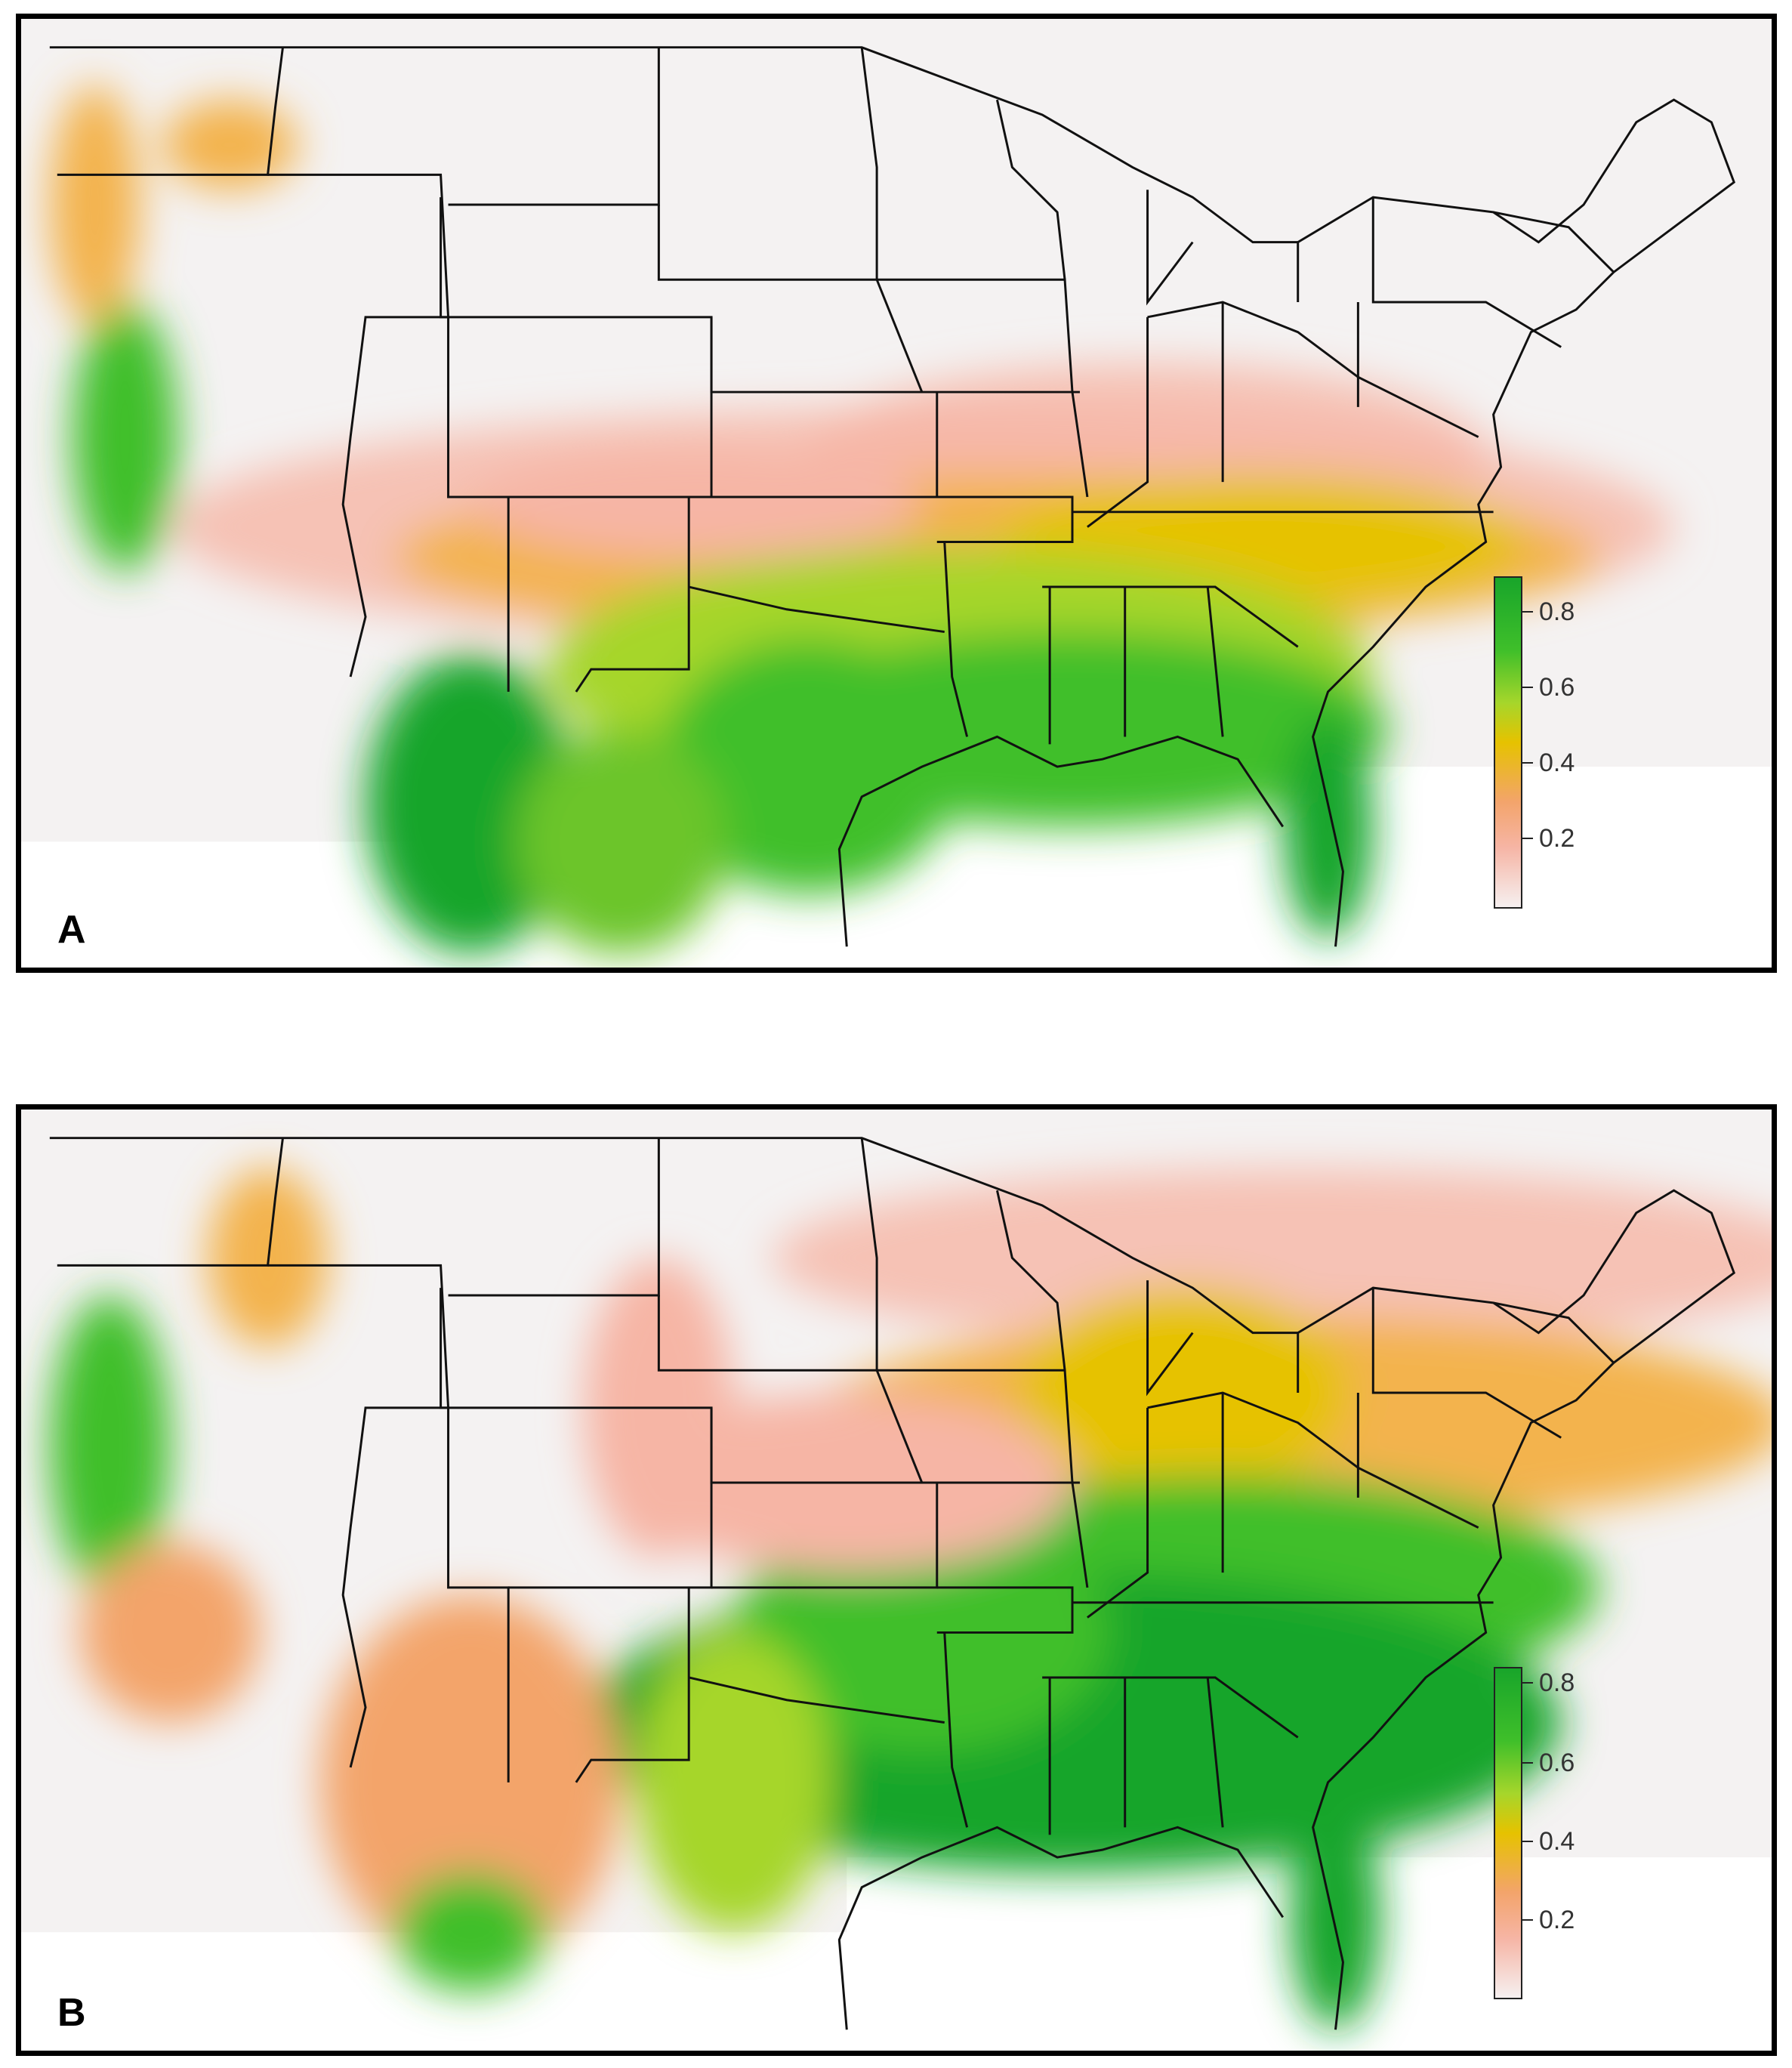 Image resolution: width=1792 pixels, height=2068 pixels. What do you see at coordinates (1508, 742) in the screenshot?
I see `legend-colorbar-a` at bounding box center [1508, 742].